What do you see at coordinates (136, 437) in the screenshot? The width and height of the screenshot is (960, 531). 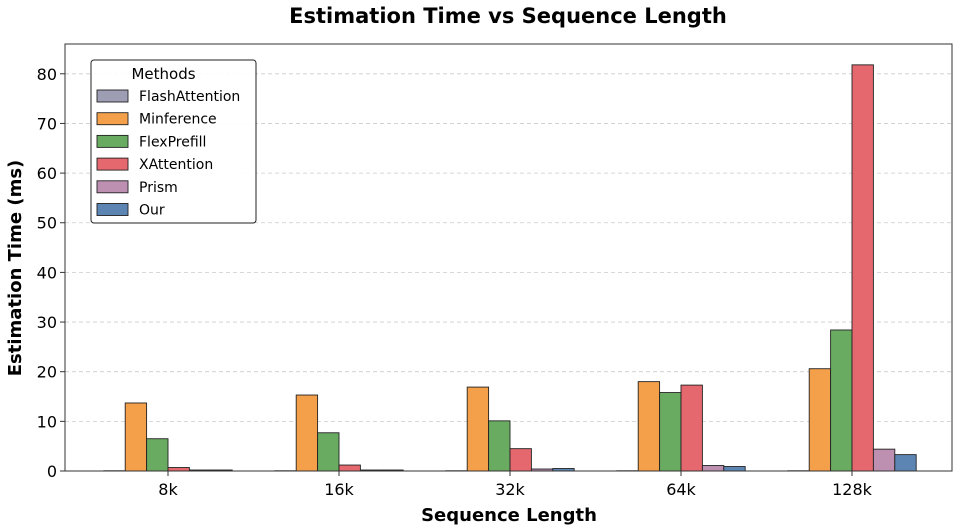 I see `bar-minference-8k` at bounding box center [136, 437].